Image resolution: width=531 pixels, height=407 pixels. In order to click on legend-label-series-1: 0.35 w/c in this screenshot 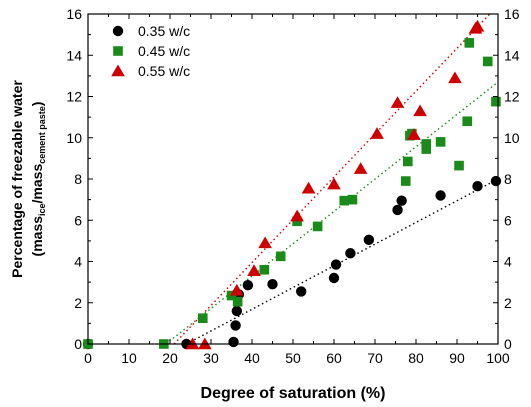, I will do `click(164, 31)`.